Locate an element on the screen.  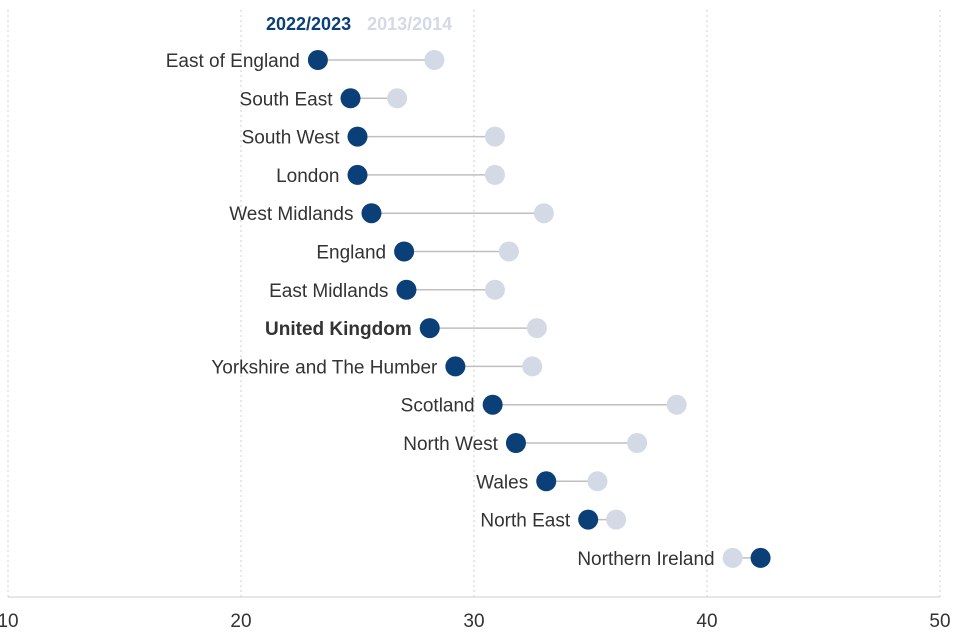
x-tick-label: 50 is located at coordinates (939, 621).